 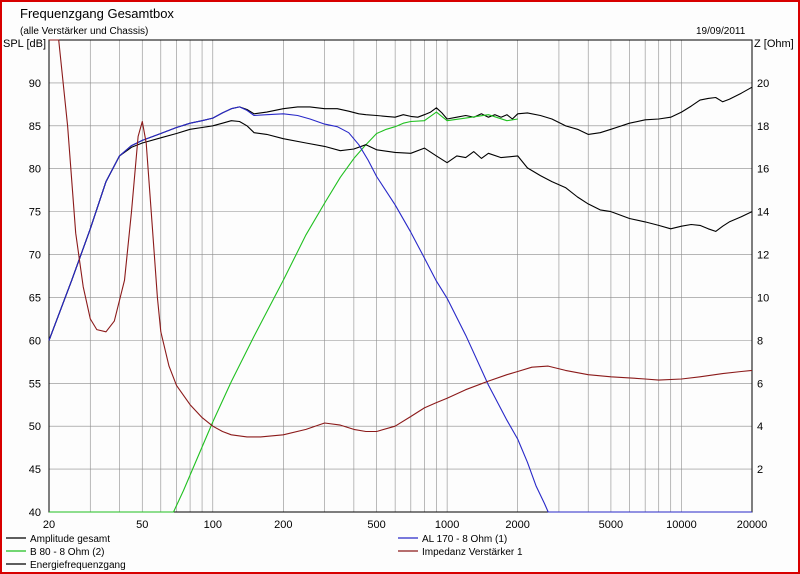 I want to click on legend-item-al170: AL 170 - 8 Ohm (1), so click(x=452, y=539).